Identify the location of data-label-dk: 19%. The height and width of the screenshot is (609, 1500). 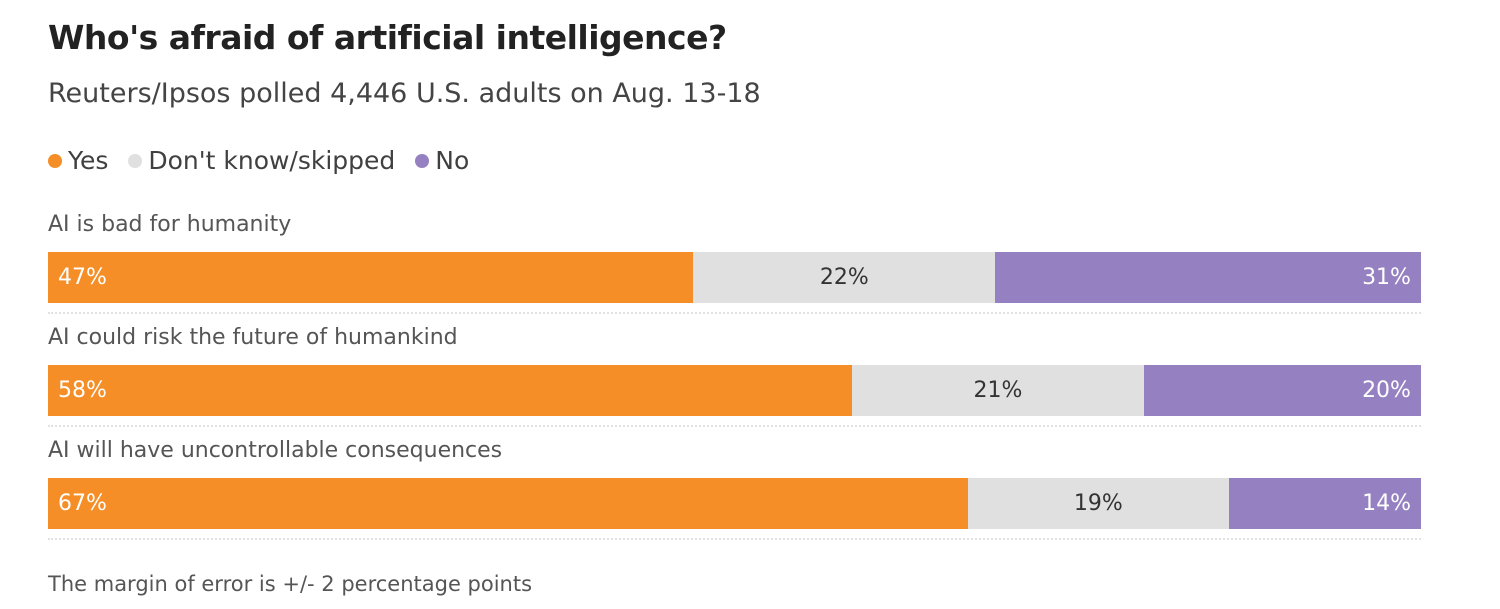
(1098, 503).